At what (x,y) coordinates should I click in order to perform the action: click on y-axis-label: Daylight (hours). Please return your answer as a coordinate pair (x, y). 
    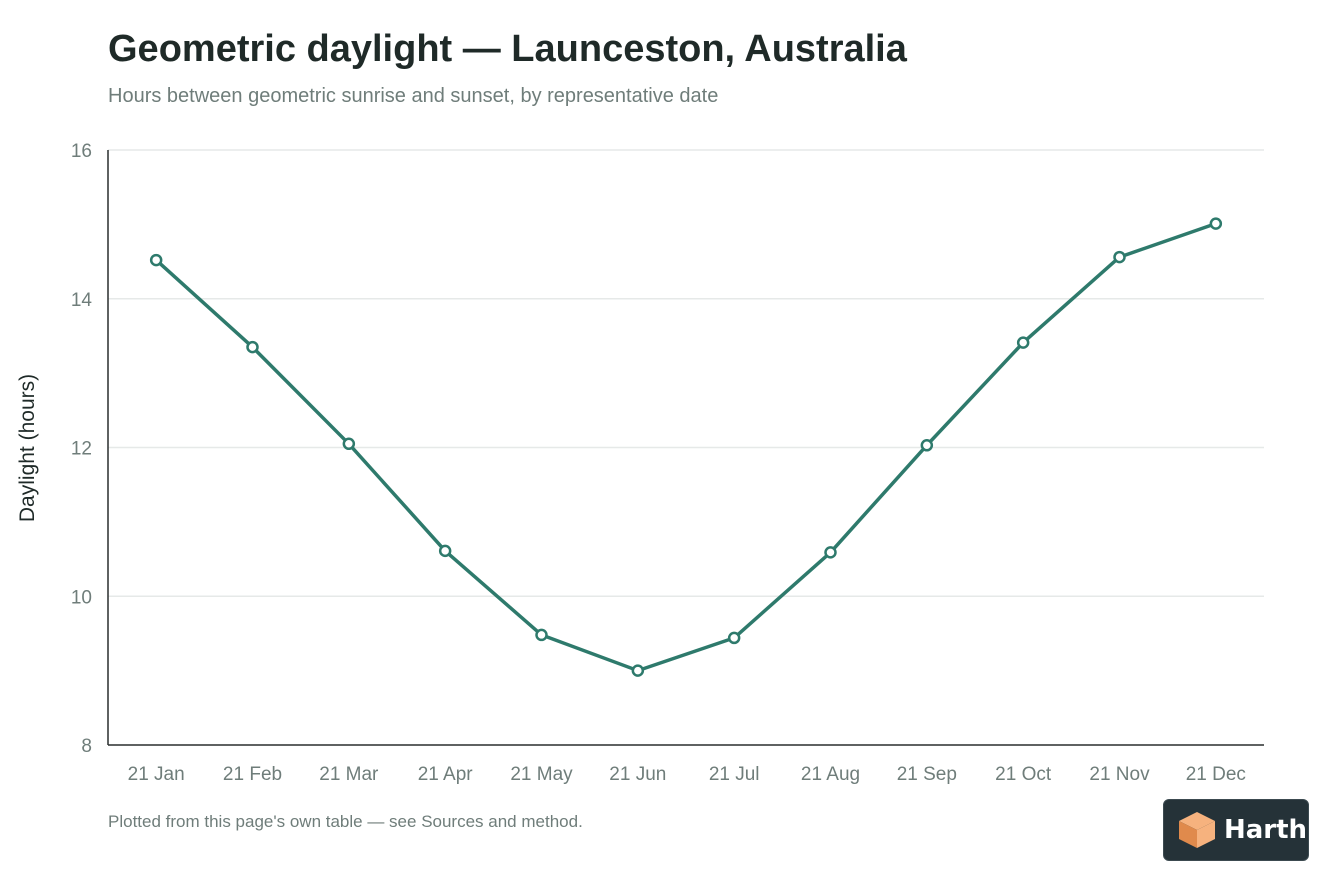
    Looking at the image, I should click on (27, 448).